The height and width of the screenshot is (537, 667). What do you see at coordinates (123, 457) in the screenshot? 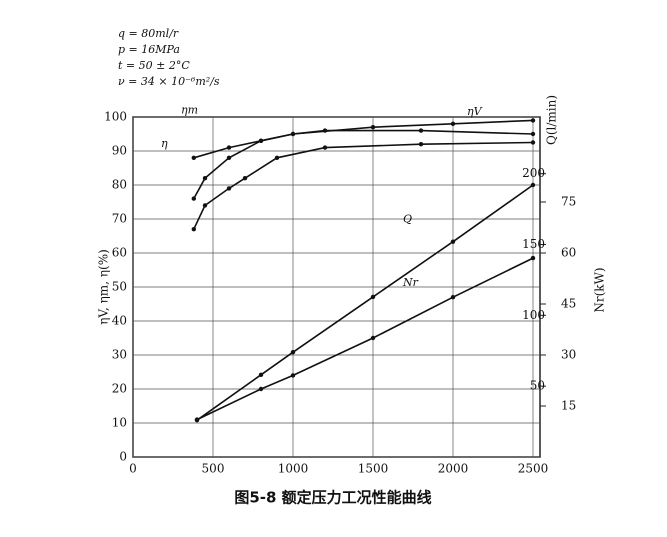
I see `y-tick-label: 0` at bounding box center [123, 457].